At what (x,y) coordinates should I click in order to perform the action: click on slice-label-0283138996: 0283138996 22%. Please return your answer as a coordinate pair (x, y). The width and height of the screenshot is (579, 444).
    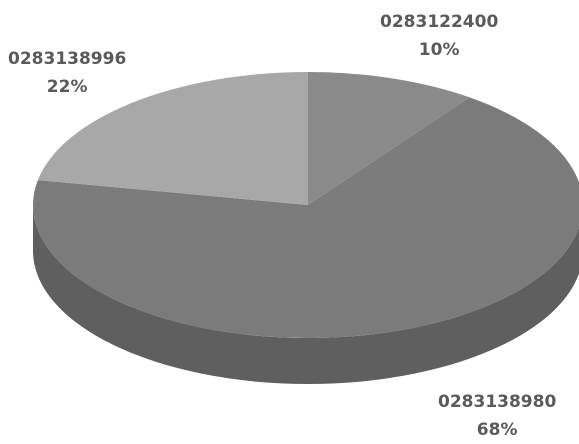
    Looking at the image, I should click on (67, 73).